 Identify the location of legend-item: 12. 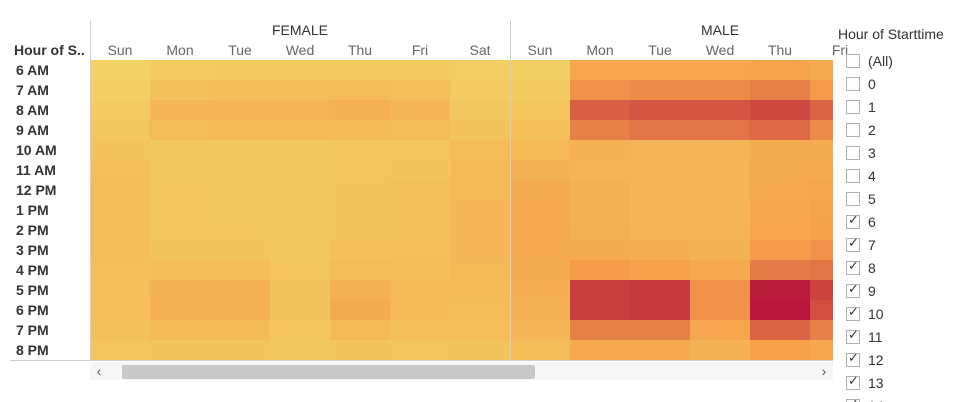
(906, 362).